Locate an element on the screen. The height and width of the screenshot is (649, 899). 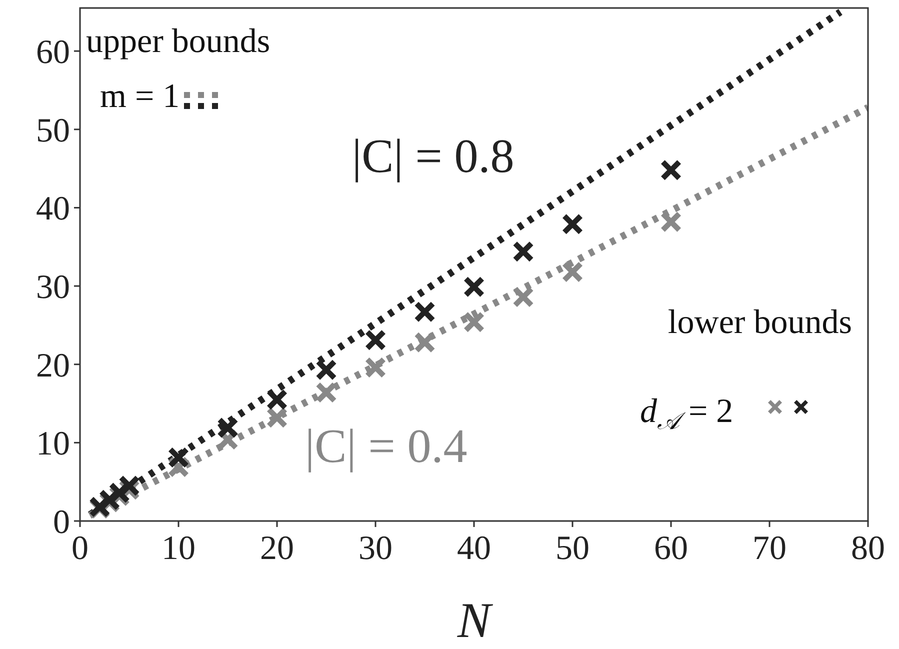
x-tick-label: 60 is located at coordinates (671, 548).